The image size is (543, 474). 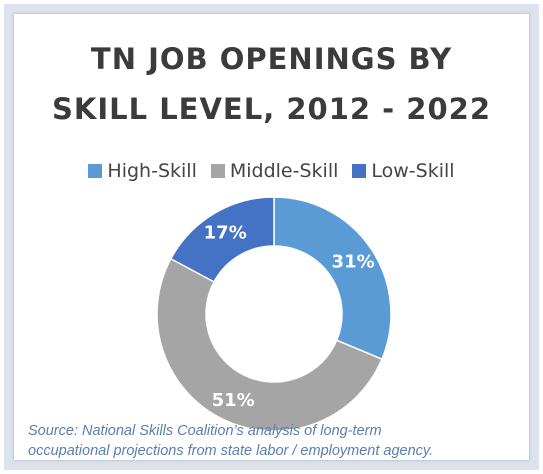 I want to click on data-label-low-skill: 17%, so click(x=225, y=232).